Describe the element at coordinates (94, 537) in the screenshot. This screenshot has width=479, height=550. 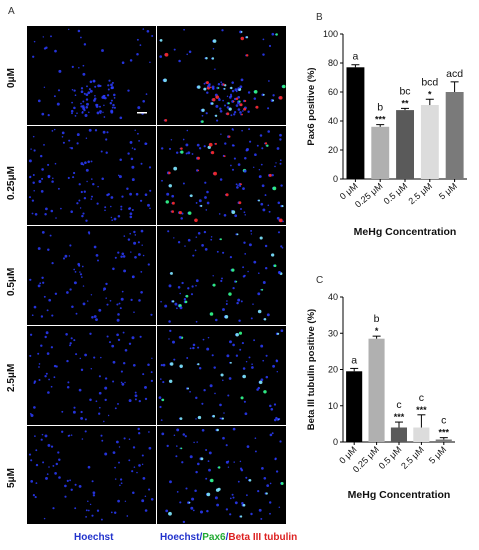
I see `caption-hoechst: Hoechst` at that location.